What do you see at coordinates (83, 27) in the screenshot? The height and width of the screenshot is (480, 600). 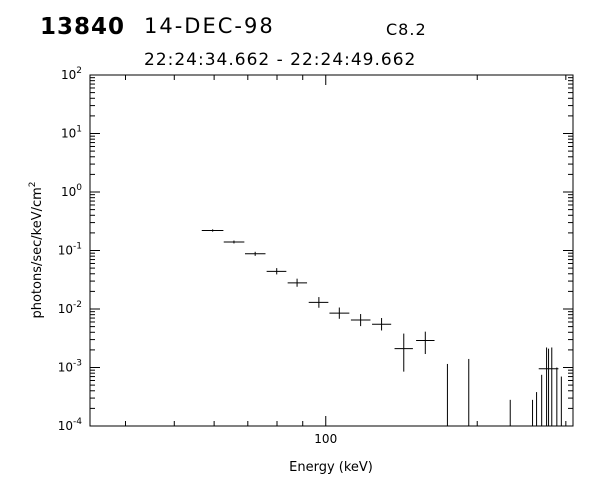 I see `event-id: 13840` at bounding box center [83, 27].